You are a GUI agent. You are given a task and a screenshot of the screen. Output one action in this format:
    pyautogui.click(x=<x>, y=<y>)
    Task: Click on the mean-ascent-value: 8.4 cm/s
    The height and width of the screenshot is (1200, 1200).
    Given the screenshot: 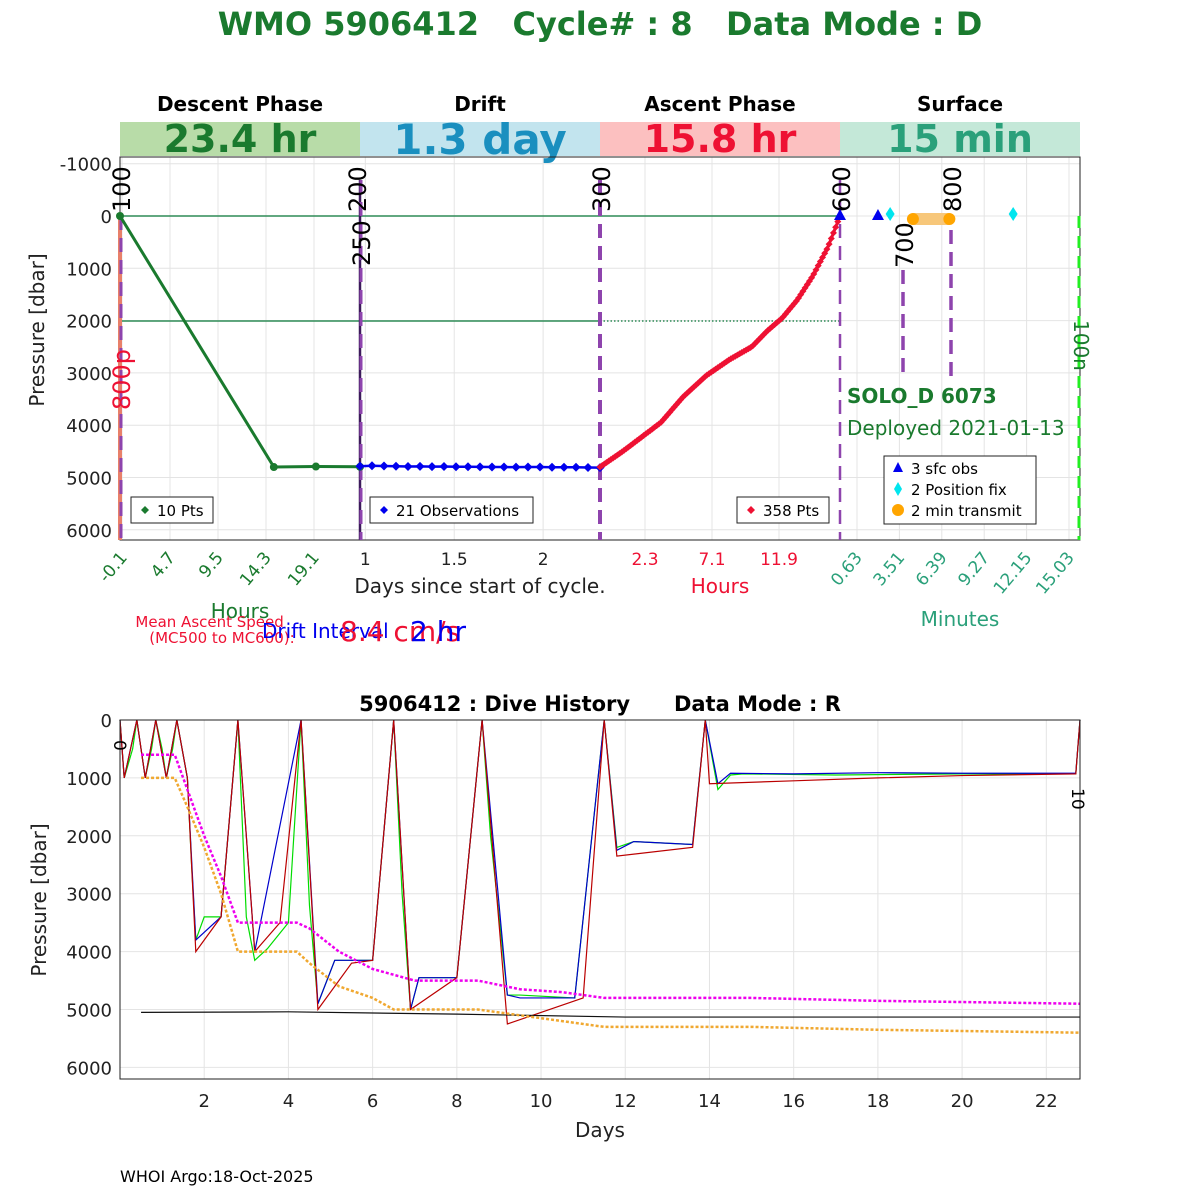 What is the action you would take?
    pyautogui.click(x=400, y=631)
    